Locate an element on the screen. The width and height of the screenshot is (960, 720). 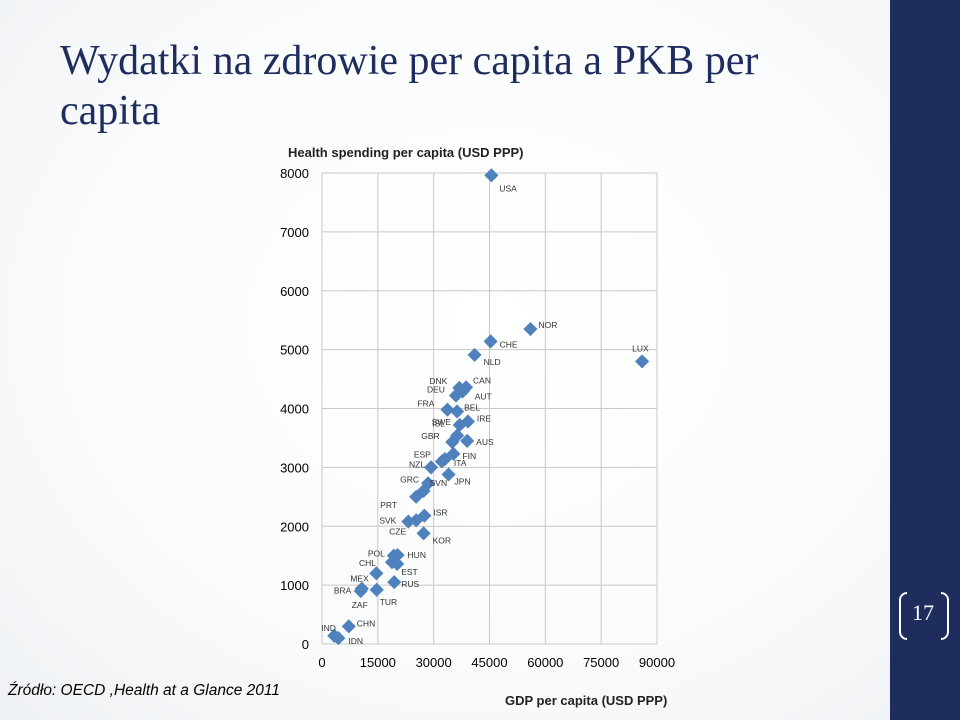
data-point-idn is located at coordinates (338, 638).